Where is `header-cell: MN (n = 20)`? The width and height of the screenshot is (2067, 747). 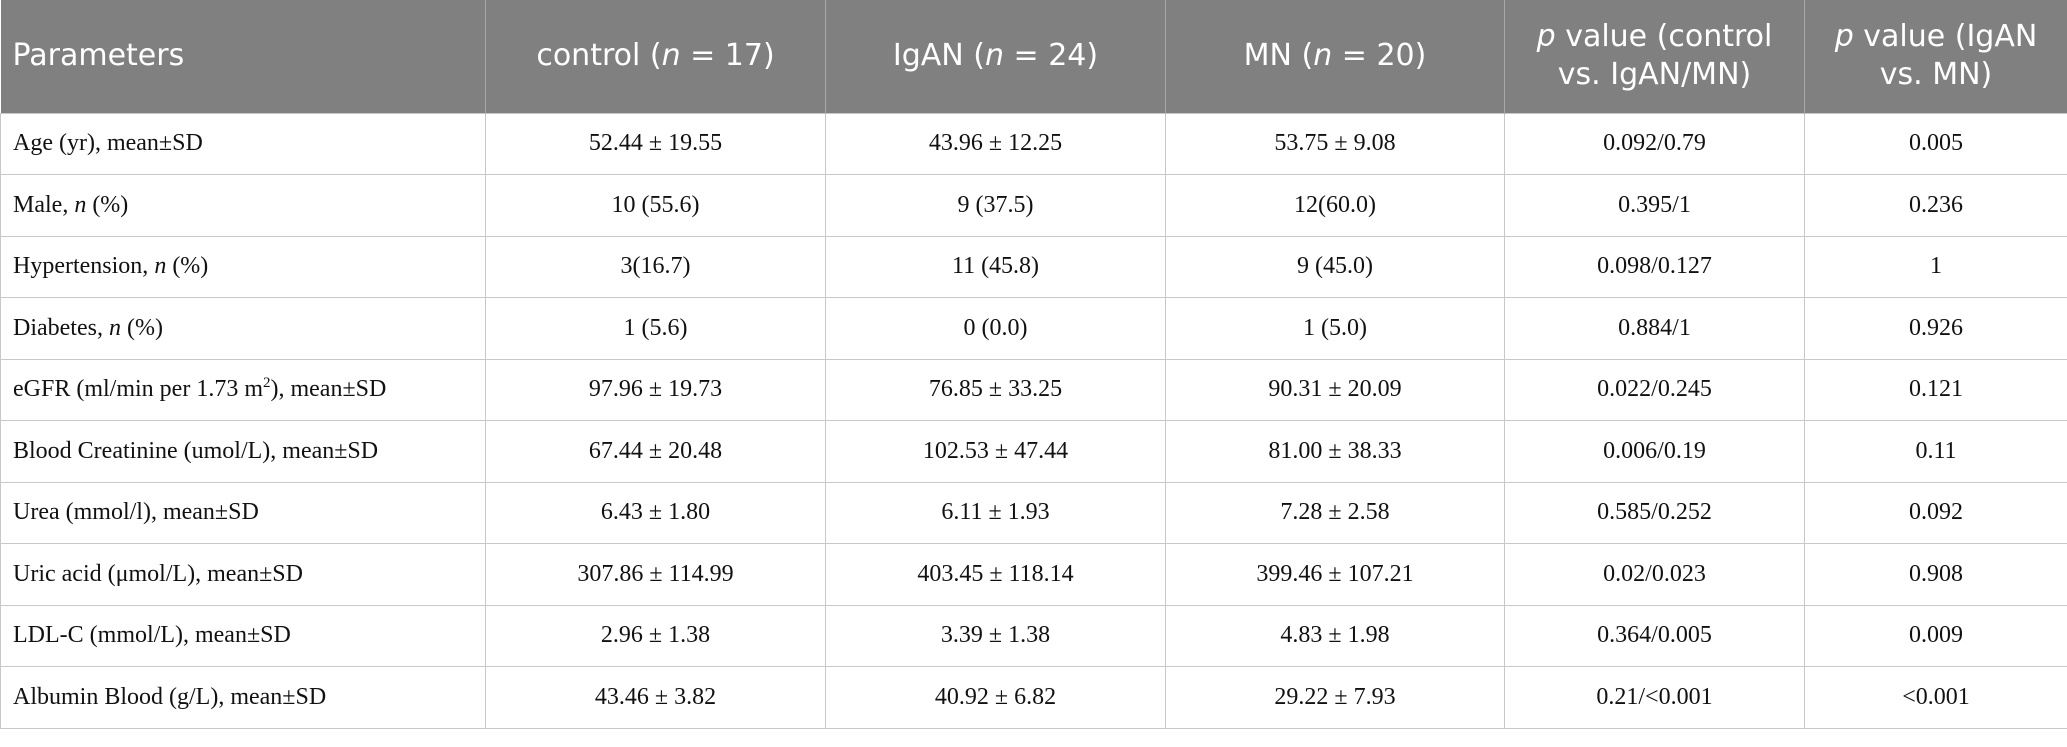
header-cell: MN (n = 20) is located at coordinates (1335, 56).